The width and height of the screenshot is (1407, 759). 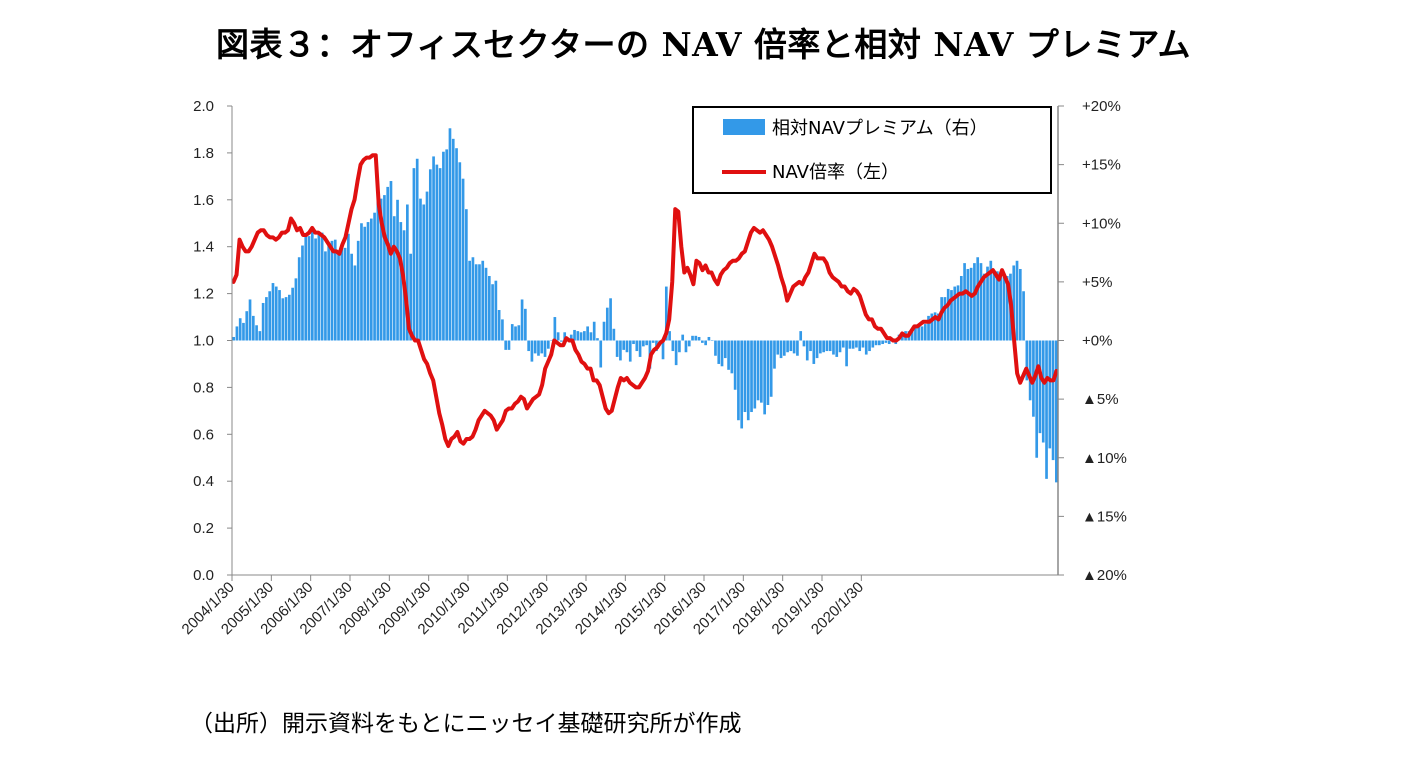 What do you see at coordinates (212, 341) in the screenshot?
I see `left-axis-ticks: 0.0 0.2 0.4 0.6 0.8 1.0 1.2 1.4 1.6 1.8 2.0` at bounding box center [212, 341].